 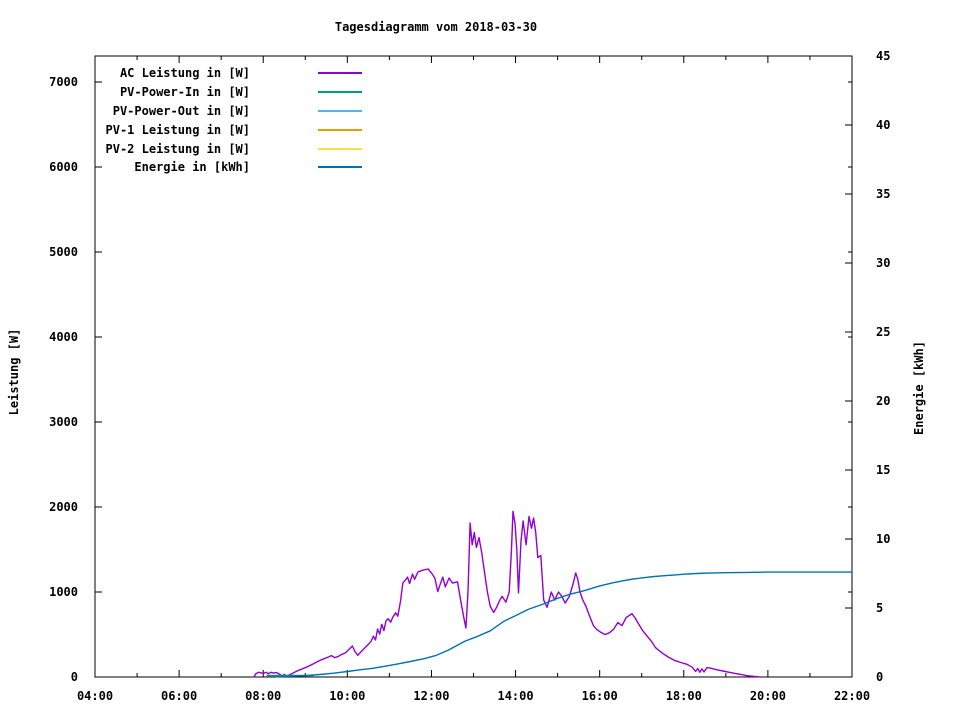 What do you see at coordinates (63, 337) in the screenshot?
I see `y-left-tick-label: 4000` at bounding box center [63, 337].